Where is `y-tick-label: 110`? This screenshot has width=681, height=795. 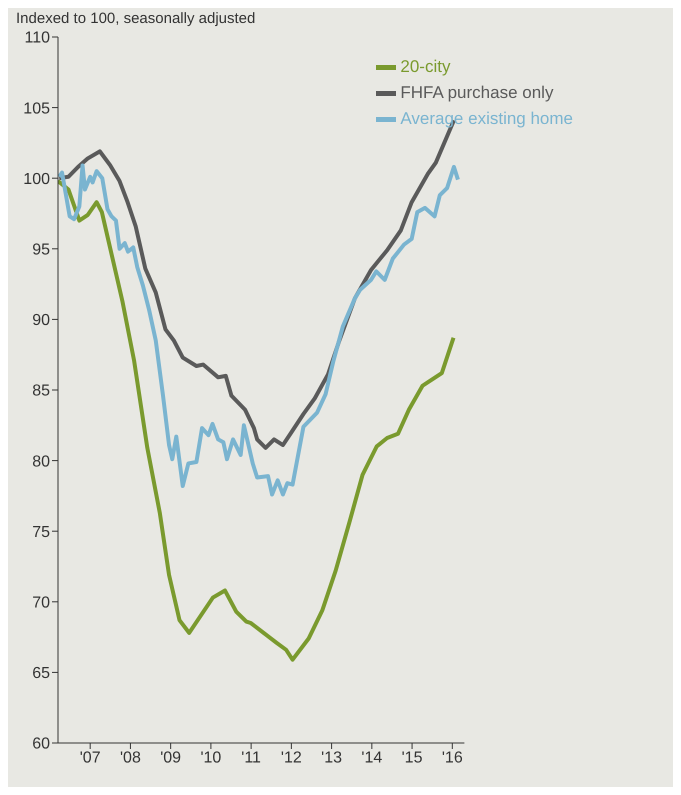 y-tick-label: 110 is located at coordinates (37, 38).